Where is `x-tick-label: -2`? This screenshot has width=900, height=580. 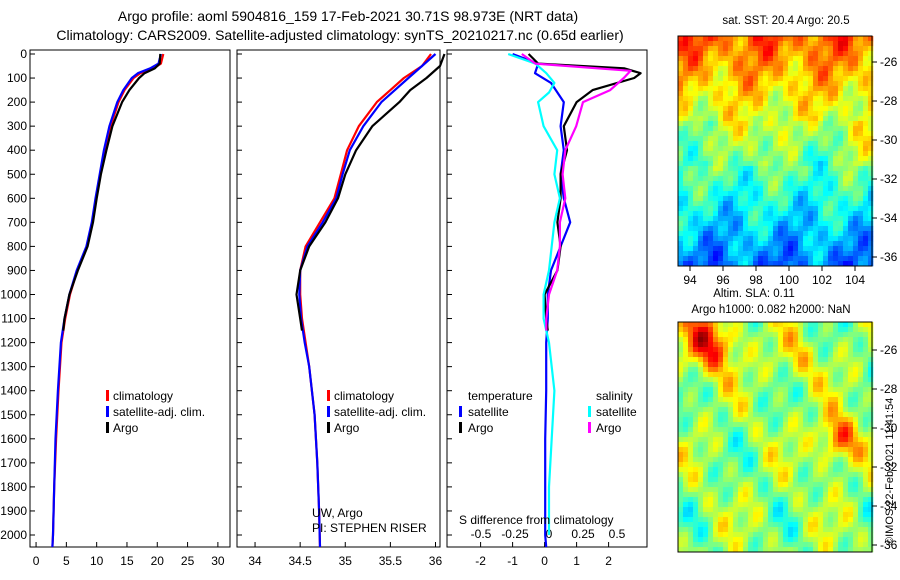 x-tick-label: -2 is located at coordinates (480, 561).